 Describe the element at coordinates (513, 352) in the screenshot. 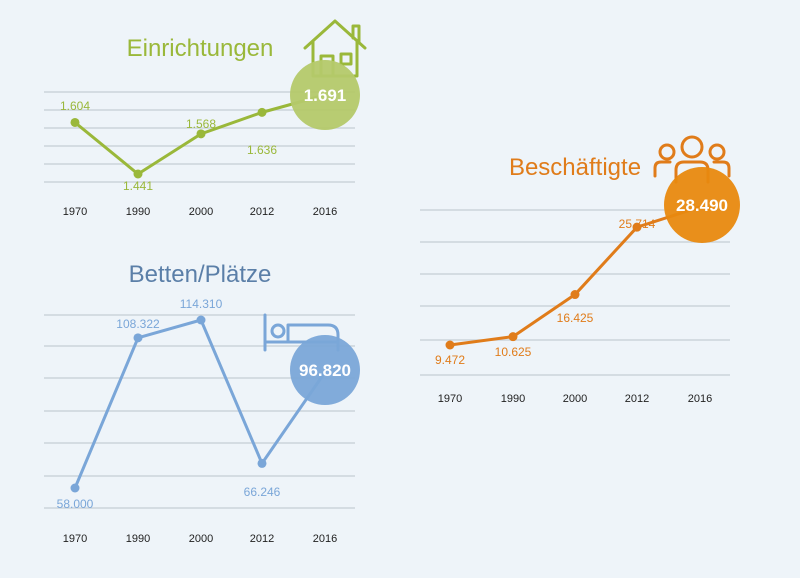

I see `data-label: 10.625` at that location.